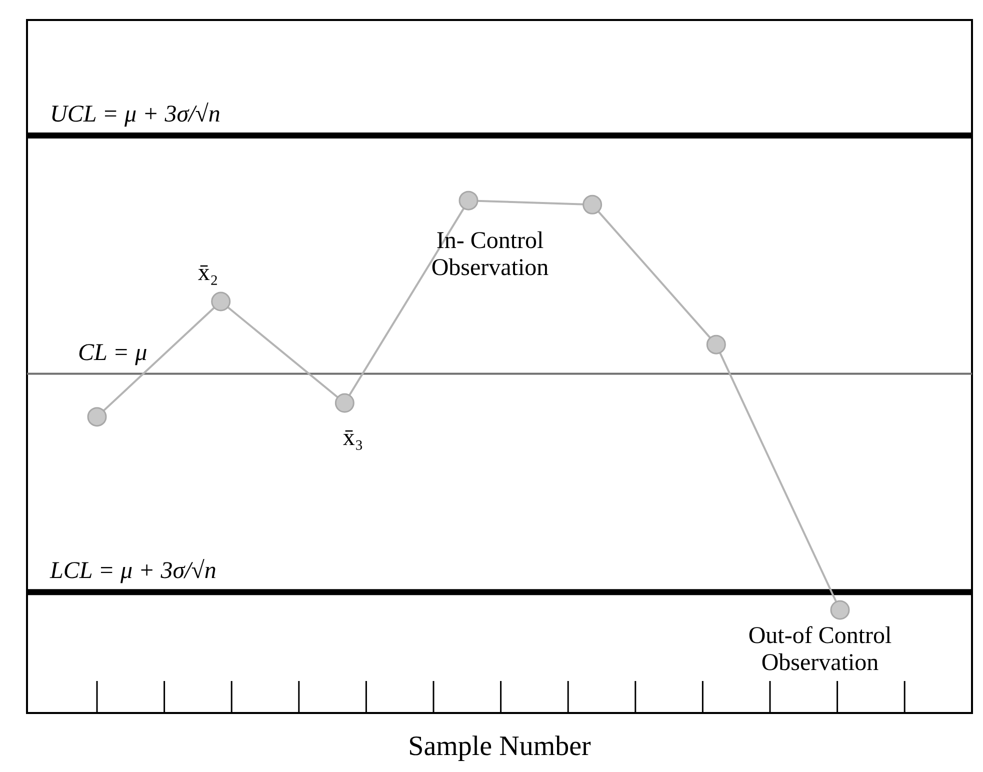 The height and width of the screenshot is (772, 983). What do you see at coordinates (113, 353) in the screenshot?
I see `ref-line-label: CL = μ` at bounding box center [113, 353].